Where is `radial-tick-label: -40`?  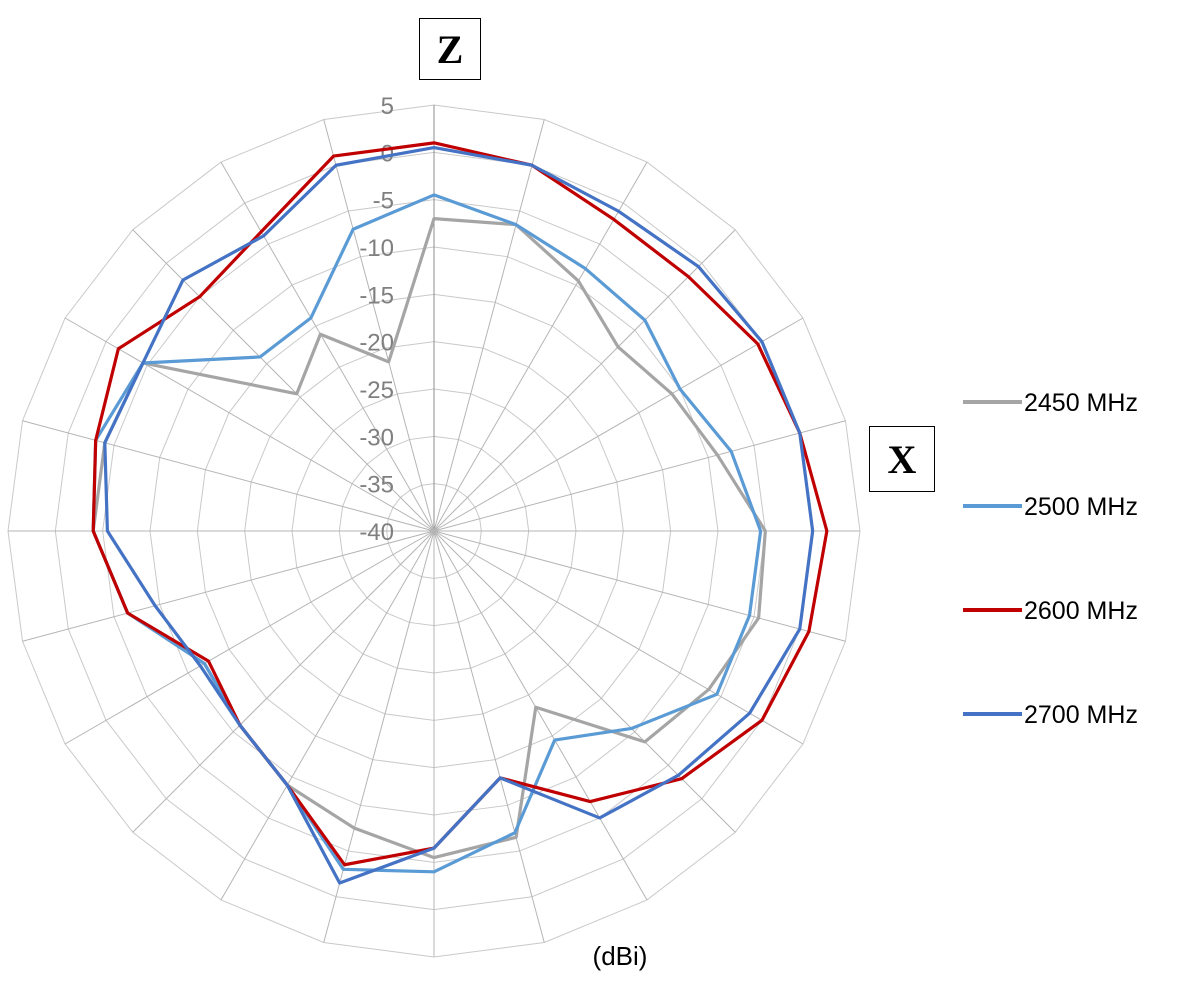
radial-tick-label: -40 is located at coordinates (376, 532).